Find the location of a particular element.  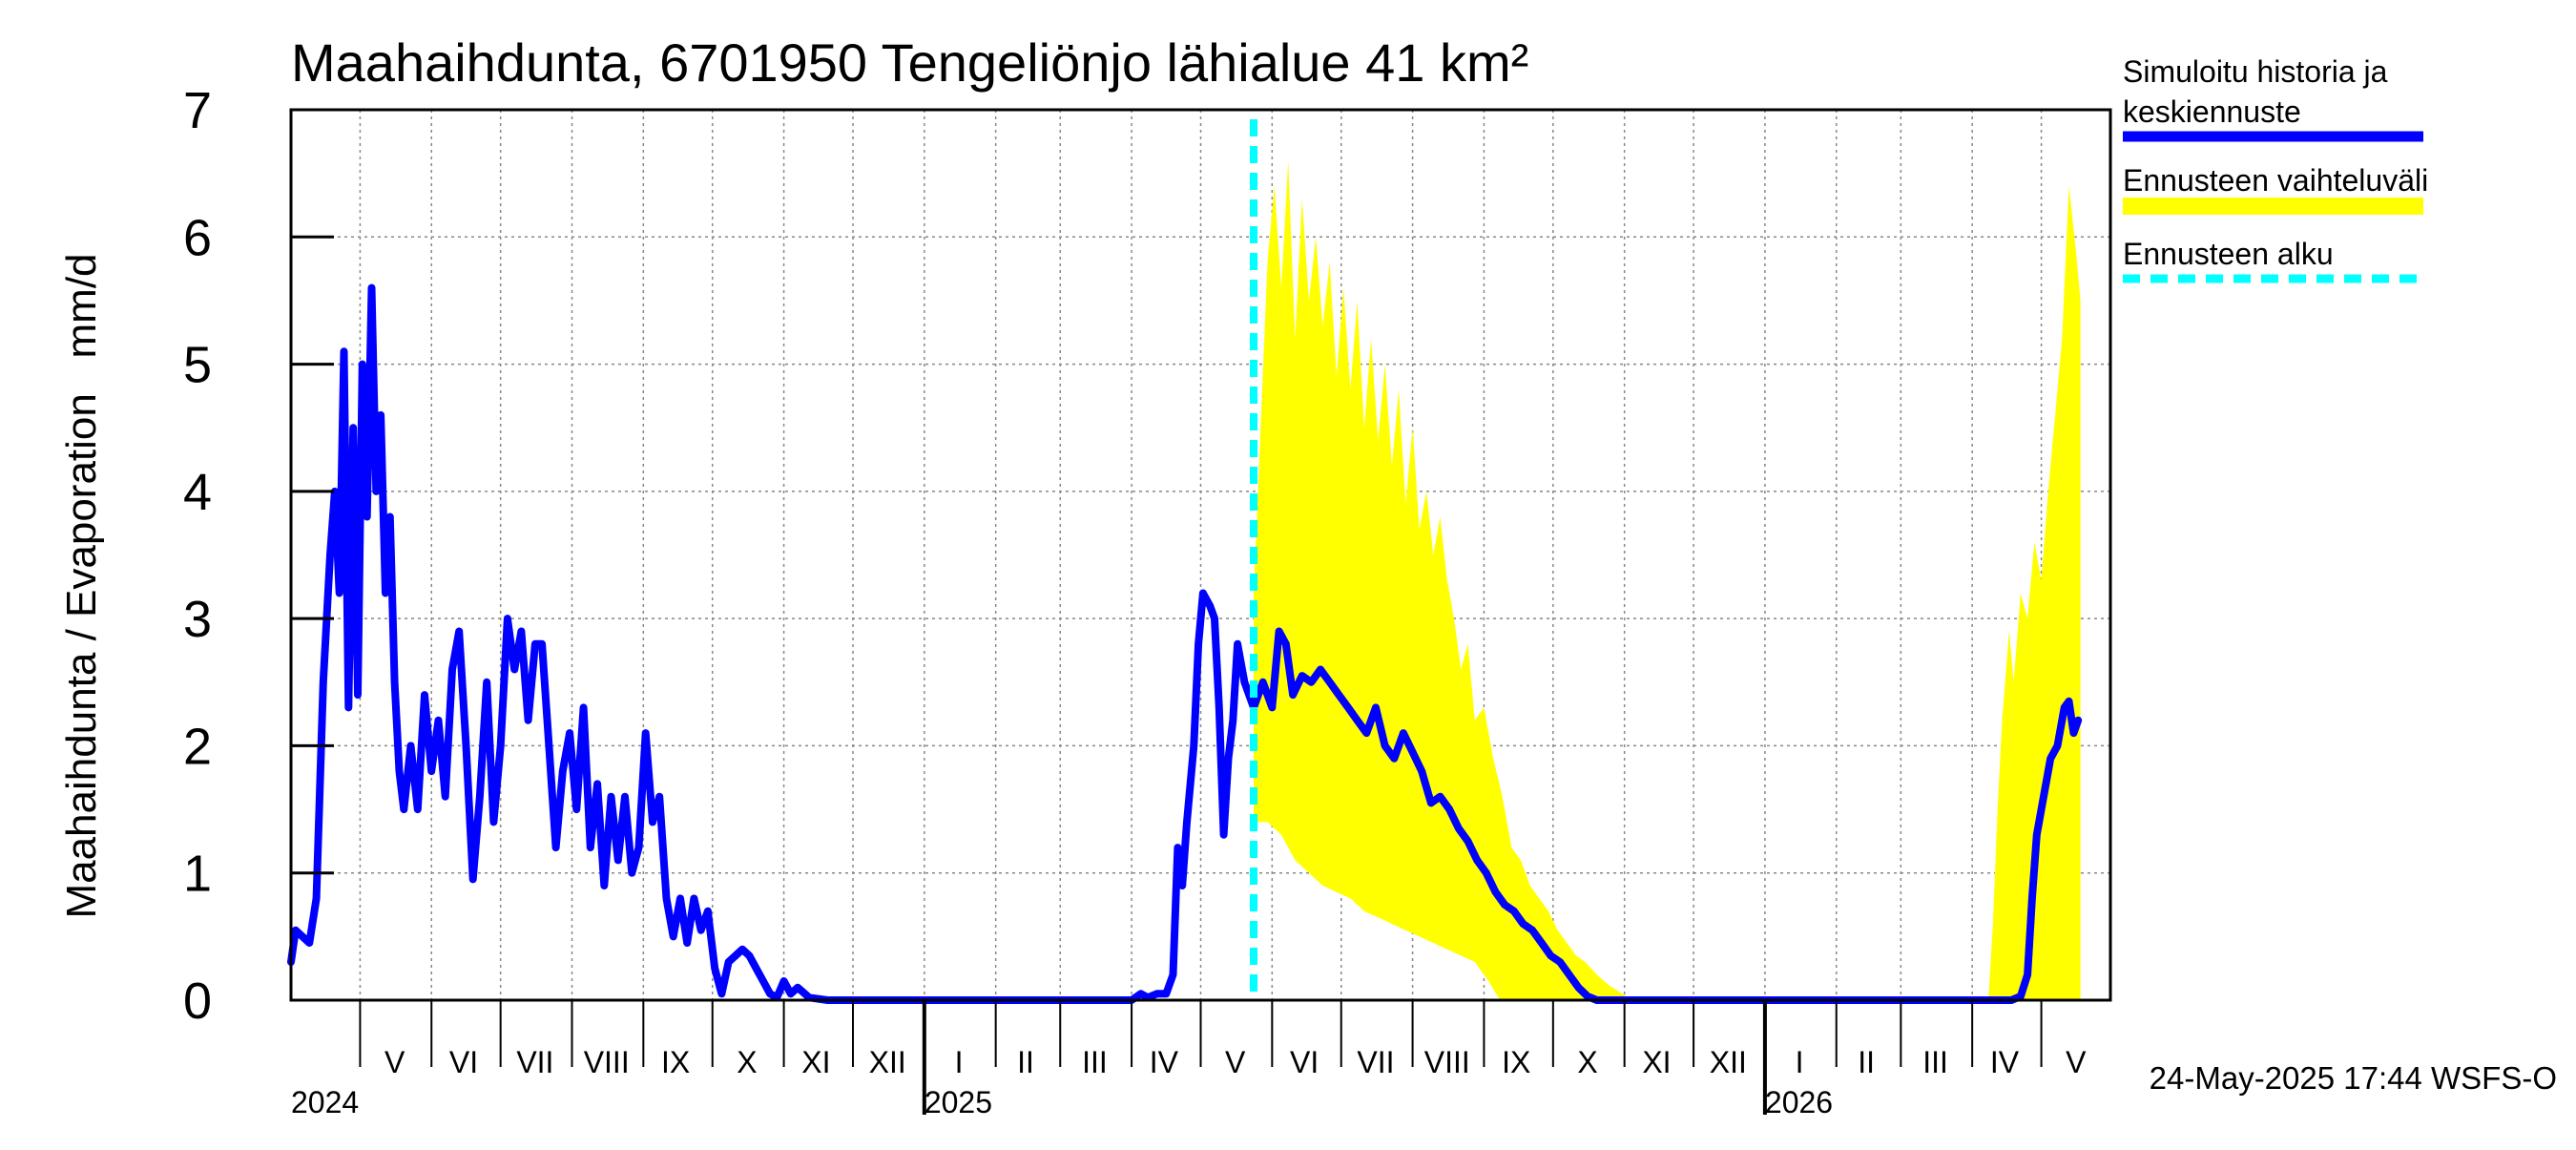

legend-label-simulated-line1: Simuloitu historia ja is located at coordinates (2255, 71).